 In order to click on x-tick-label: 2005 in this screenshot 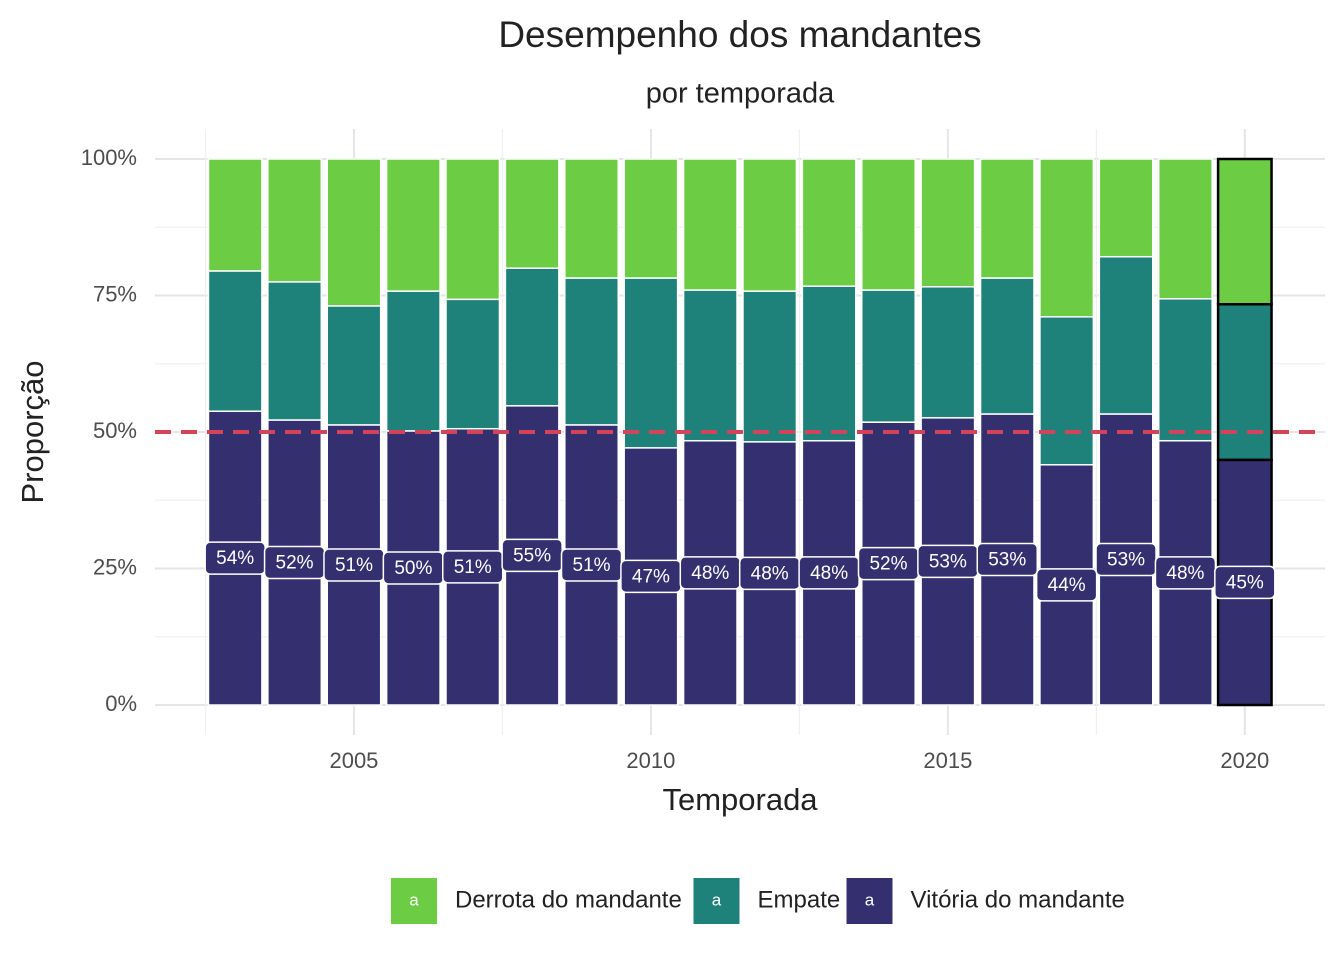, I will do `click(353, 760)`.